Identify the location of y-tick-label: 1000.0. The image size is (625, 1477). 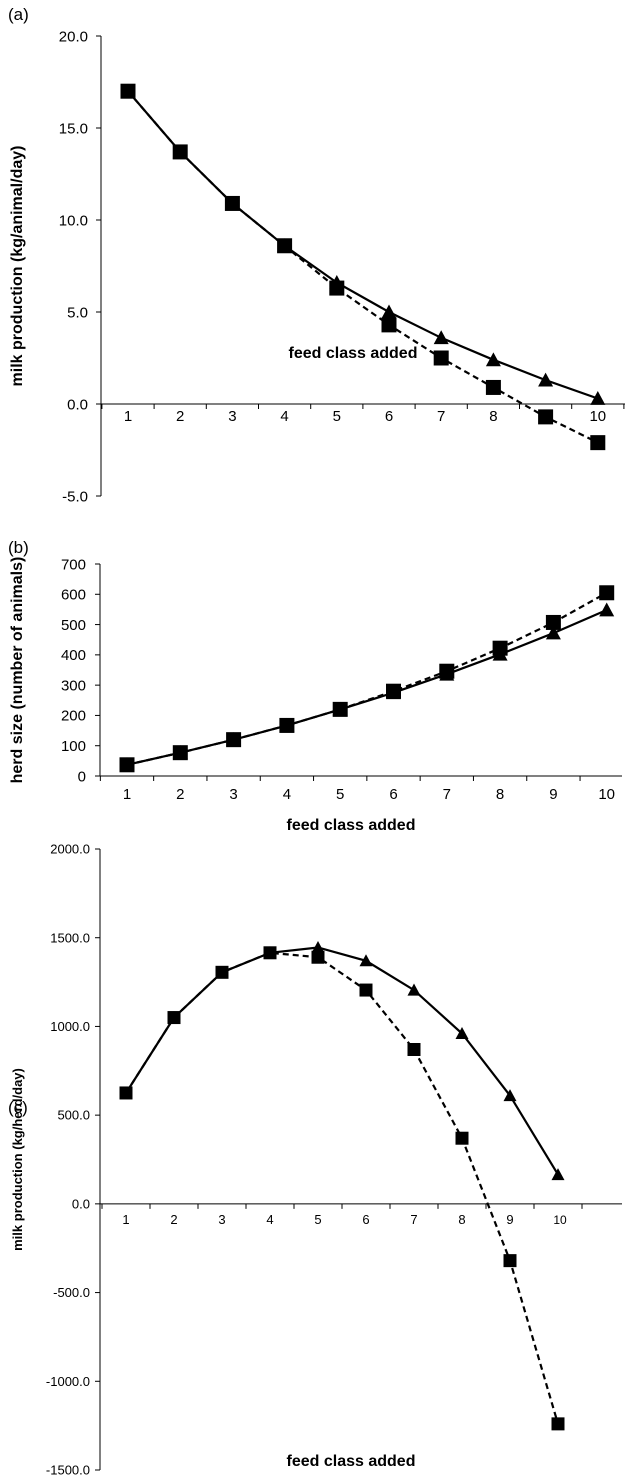
(70, 1026).